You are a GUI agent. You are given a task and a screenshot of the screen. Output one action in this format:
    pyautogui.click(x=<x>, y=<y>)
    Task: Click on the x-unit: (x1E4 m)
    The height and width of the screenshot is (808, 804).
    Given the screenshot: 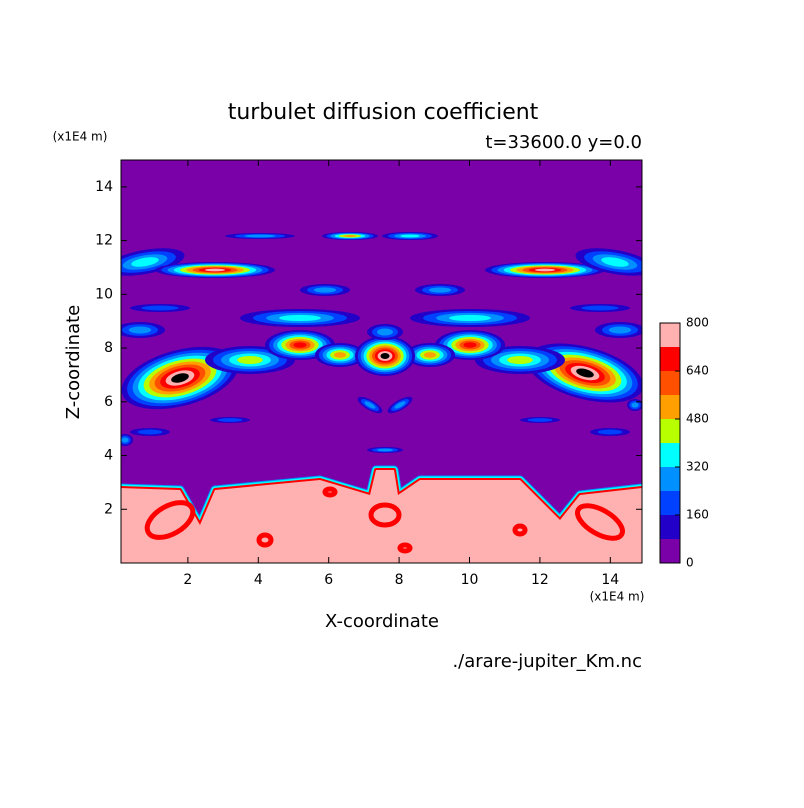 What is the action you would take?
    pyautogui.click(x=617, y=597)
    